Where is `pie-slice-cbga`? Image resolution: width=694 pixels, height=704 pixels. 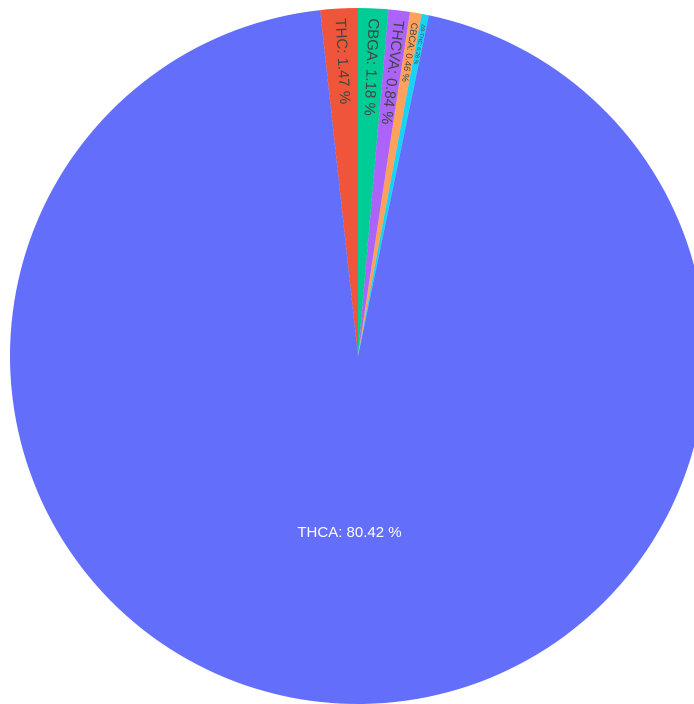
pie-slice-cbga is located at coordinates (373, 182).